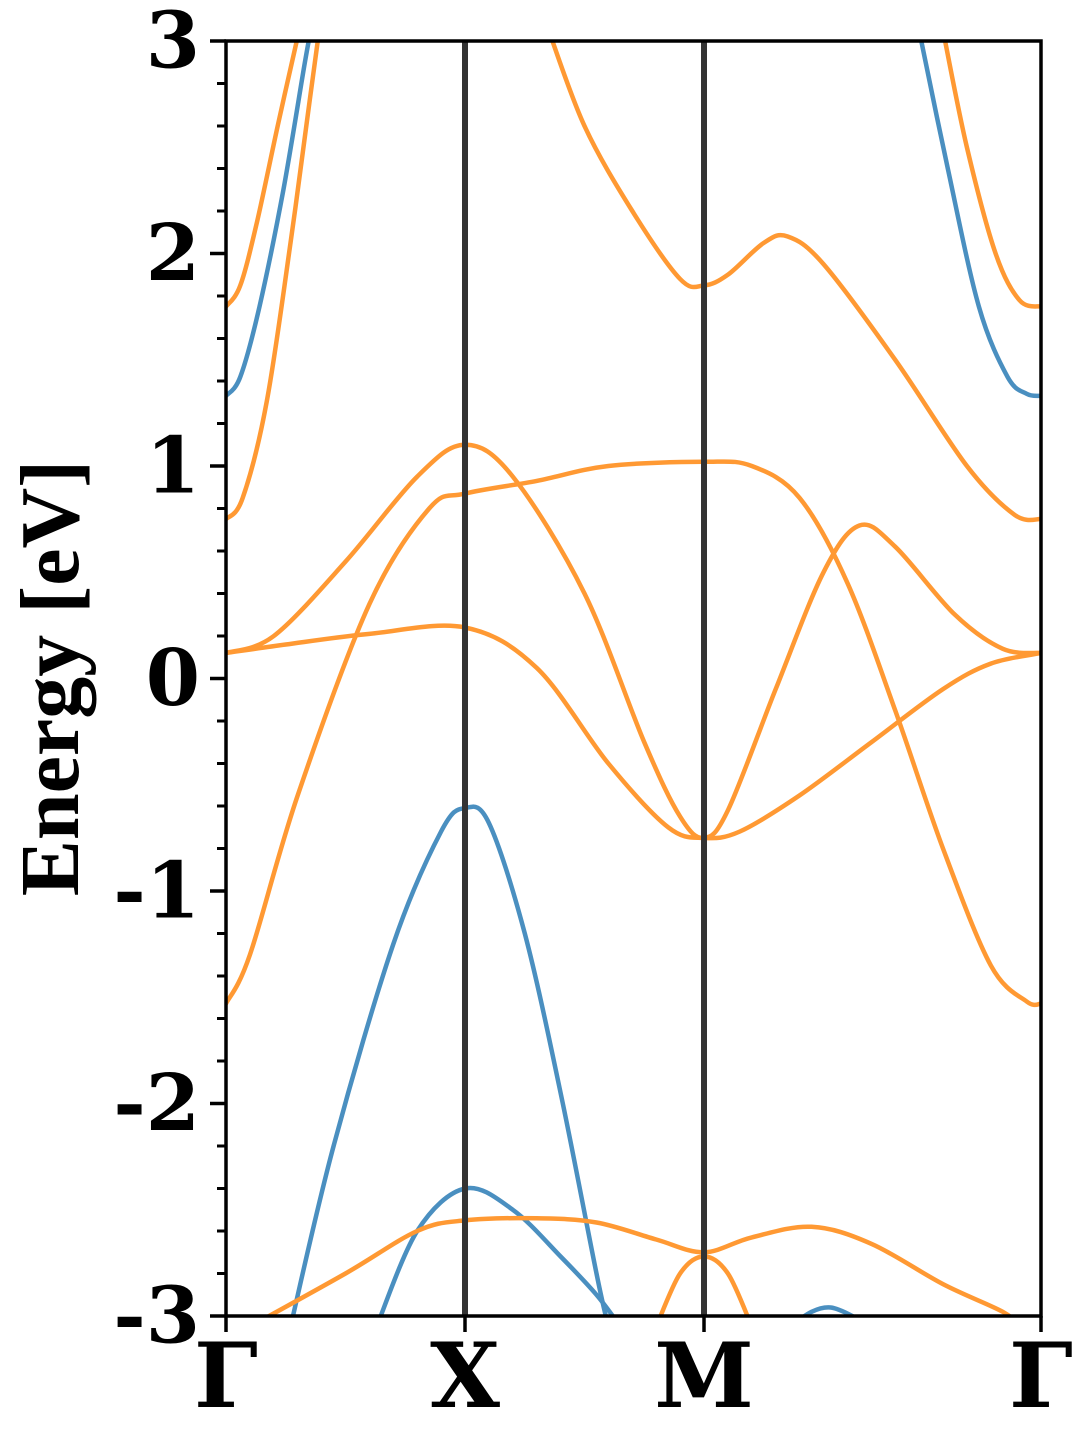  I want to click on y-tick-label: -3, so click(156, 1316).